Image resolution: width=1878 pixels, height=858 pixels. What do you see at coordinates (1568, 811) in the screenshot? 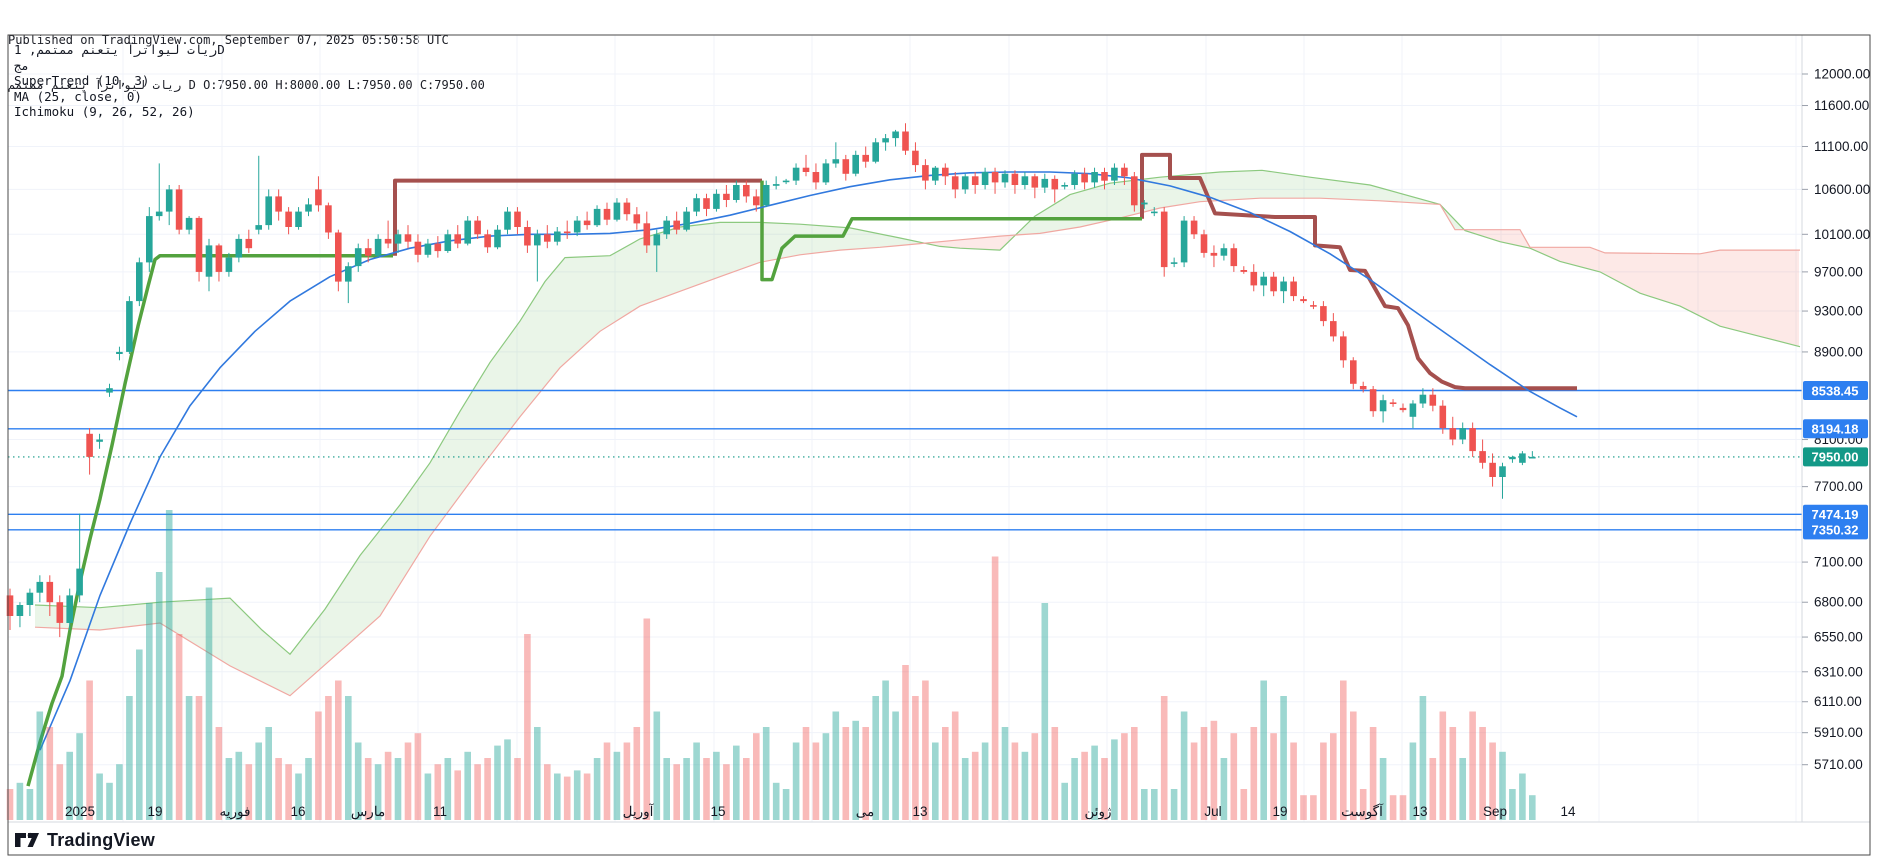
I see `time-axis-label: 14` at bounding box center [1568, 811].